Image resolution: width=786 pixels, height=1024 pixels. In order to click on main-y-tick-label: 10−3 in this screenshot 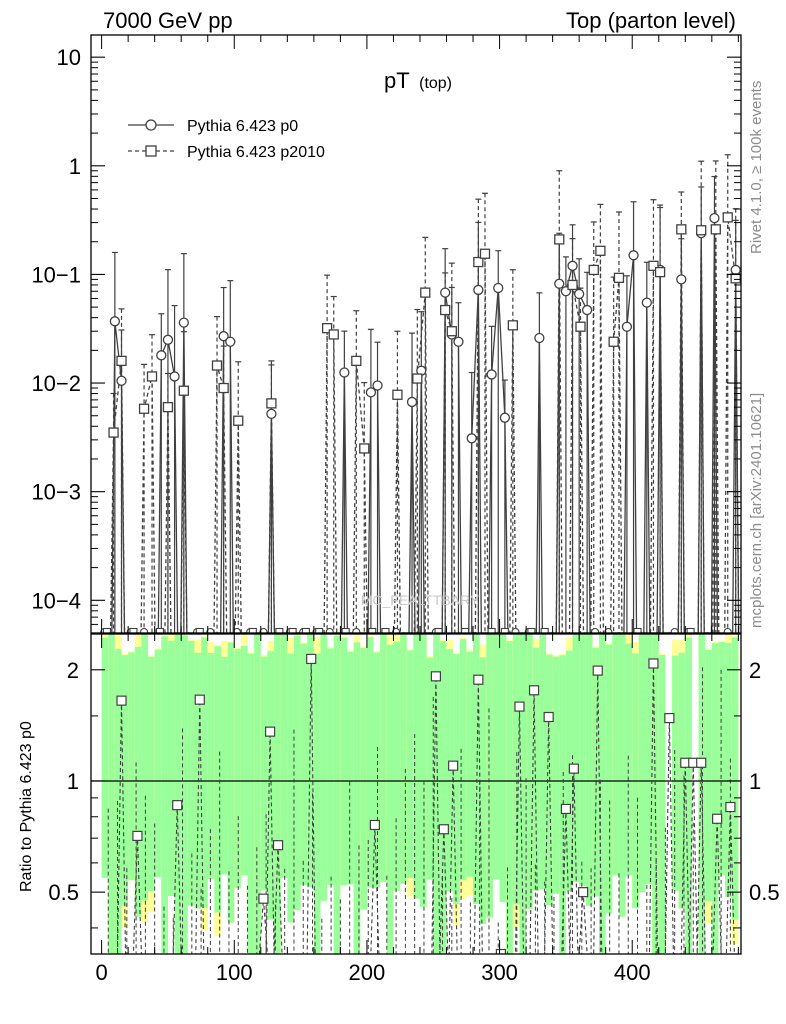, I will do `click(56, 492)`.